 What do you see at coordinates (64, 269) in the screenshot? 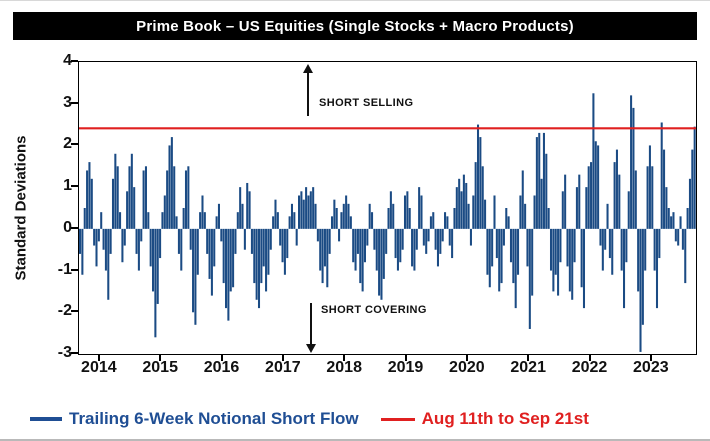
I see `y-tick-label: -1` at bounding box center [64, 269].